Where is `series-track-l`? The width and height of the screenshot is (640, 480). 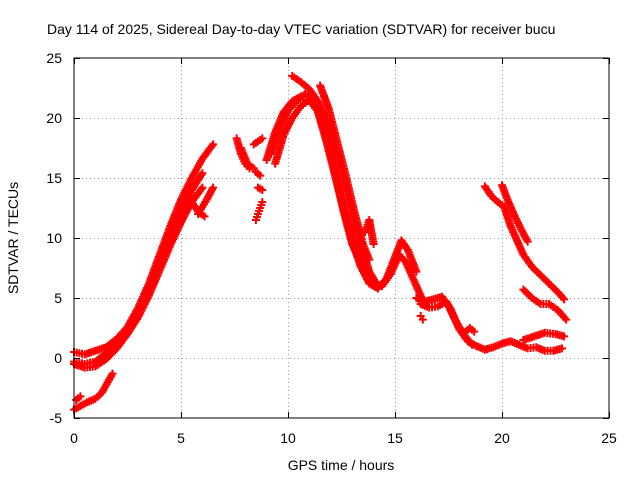
series-track-l is located at coordinates (260, 188).